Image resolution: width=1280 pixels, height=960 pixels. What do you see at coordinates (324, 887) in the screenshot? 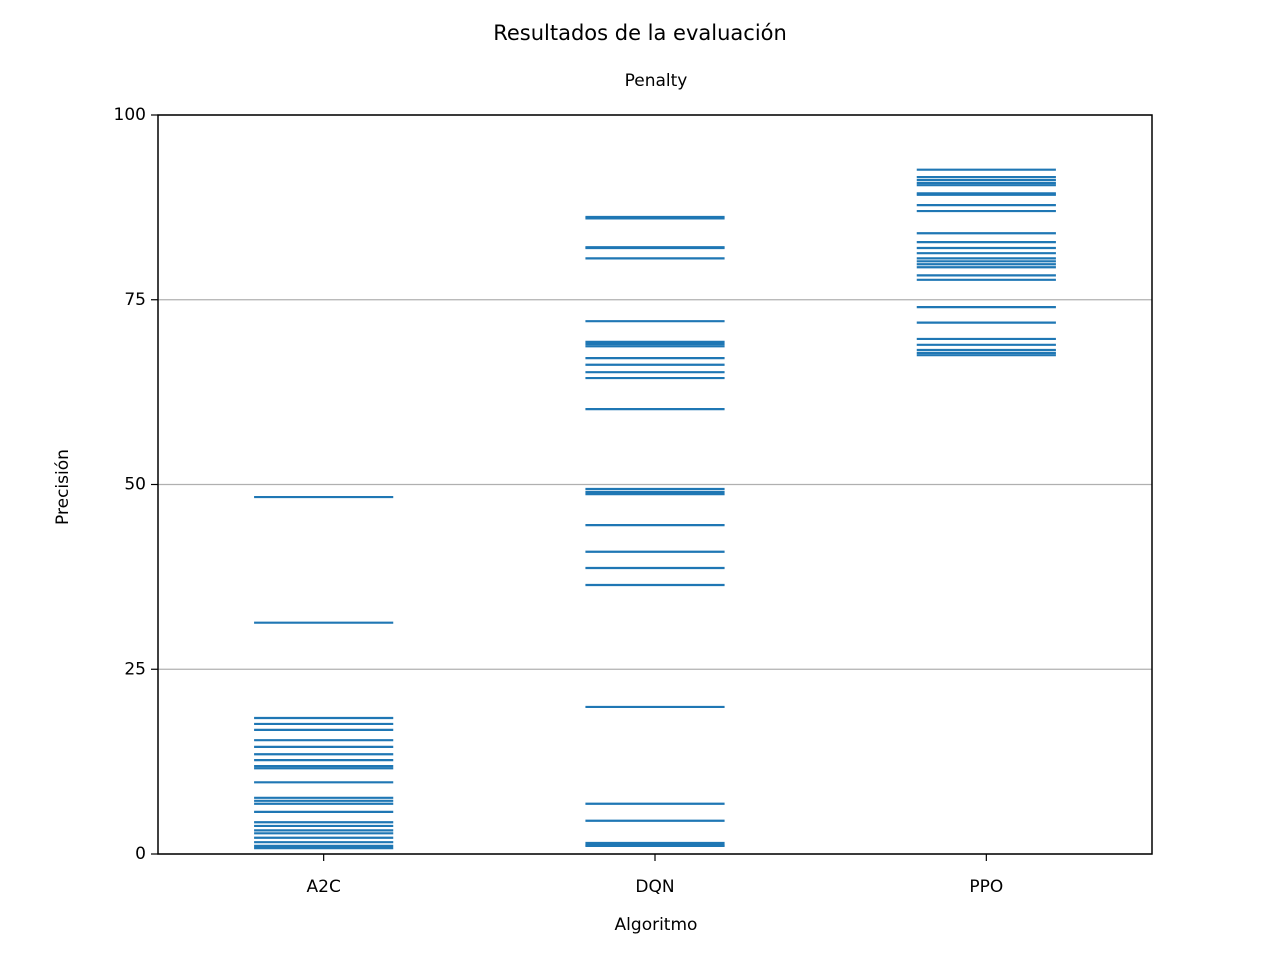
I see `x-tick-label: A2C` at bounding box center [324, 887].